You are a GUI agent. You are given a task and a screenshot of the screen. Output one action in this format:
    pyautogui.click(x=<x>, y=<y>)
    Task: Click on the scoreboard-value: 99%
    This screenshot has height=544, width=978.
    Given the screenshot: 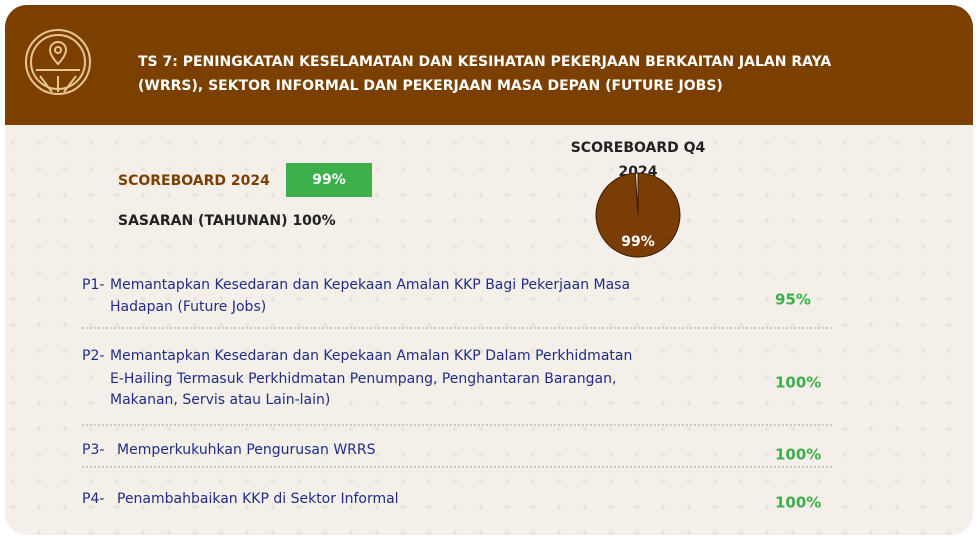 What is the action you would take?
    pyautogui.click(x=329, y=180)
    